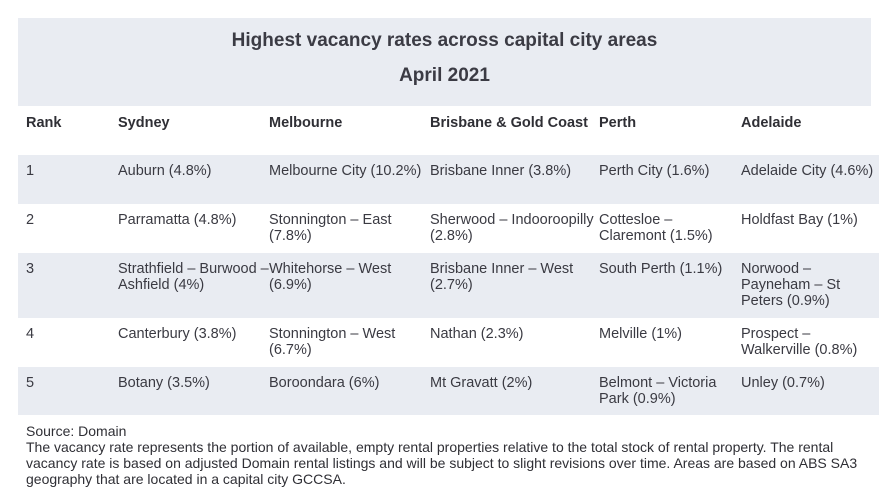 This screenshot has width=890, height=500. Describe the element at coordinates (164, 383) in the screenshot. I see `cell-sydney: Botany (3.5%)` at that location.